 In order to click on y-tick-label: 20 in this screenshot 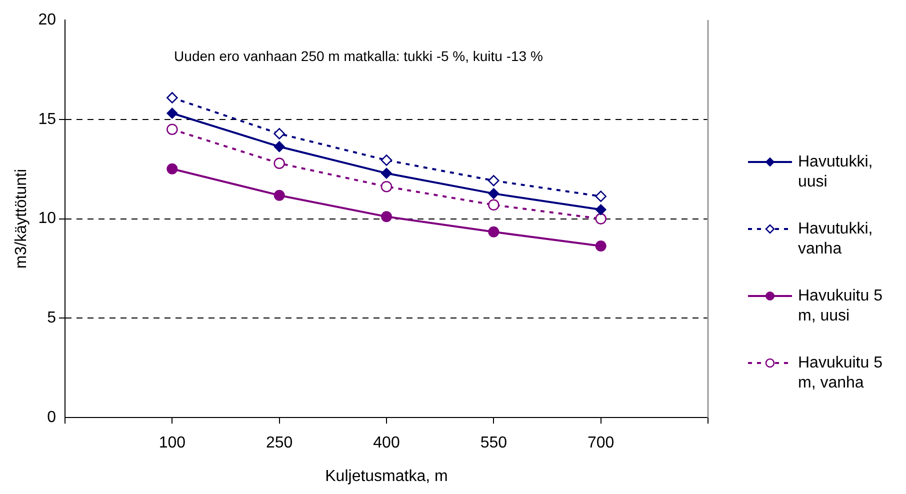, I will do `click(47, 19)`.